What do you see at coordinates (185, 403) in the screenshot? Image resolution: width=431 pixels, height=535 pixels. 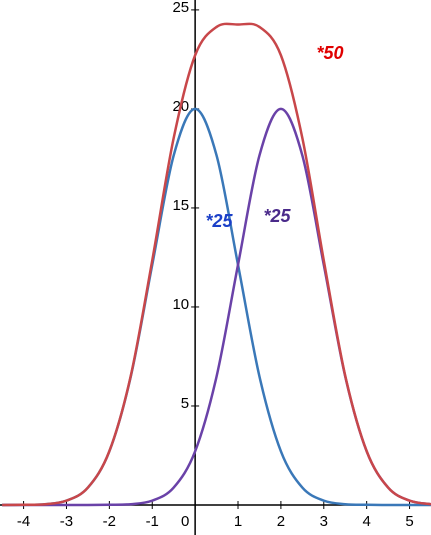 I see `y-tick-label: 5` at bounding box center [185, 403].